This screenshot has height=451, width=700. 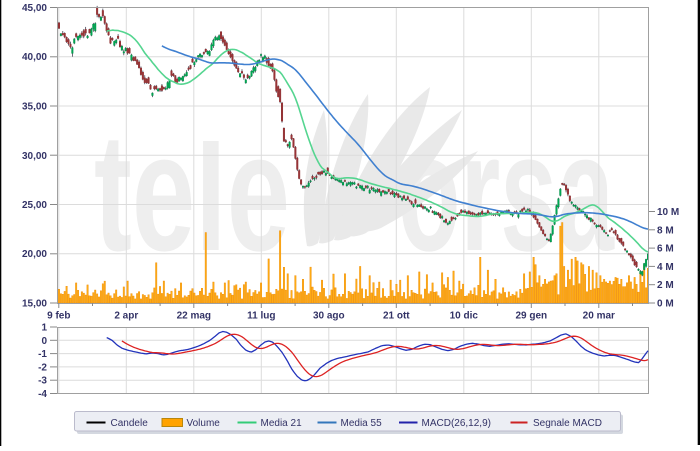 I want to click on svg-text: tele, so click(x=192, y=192).